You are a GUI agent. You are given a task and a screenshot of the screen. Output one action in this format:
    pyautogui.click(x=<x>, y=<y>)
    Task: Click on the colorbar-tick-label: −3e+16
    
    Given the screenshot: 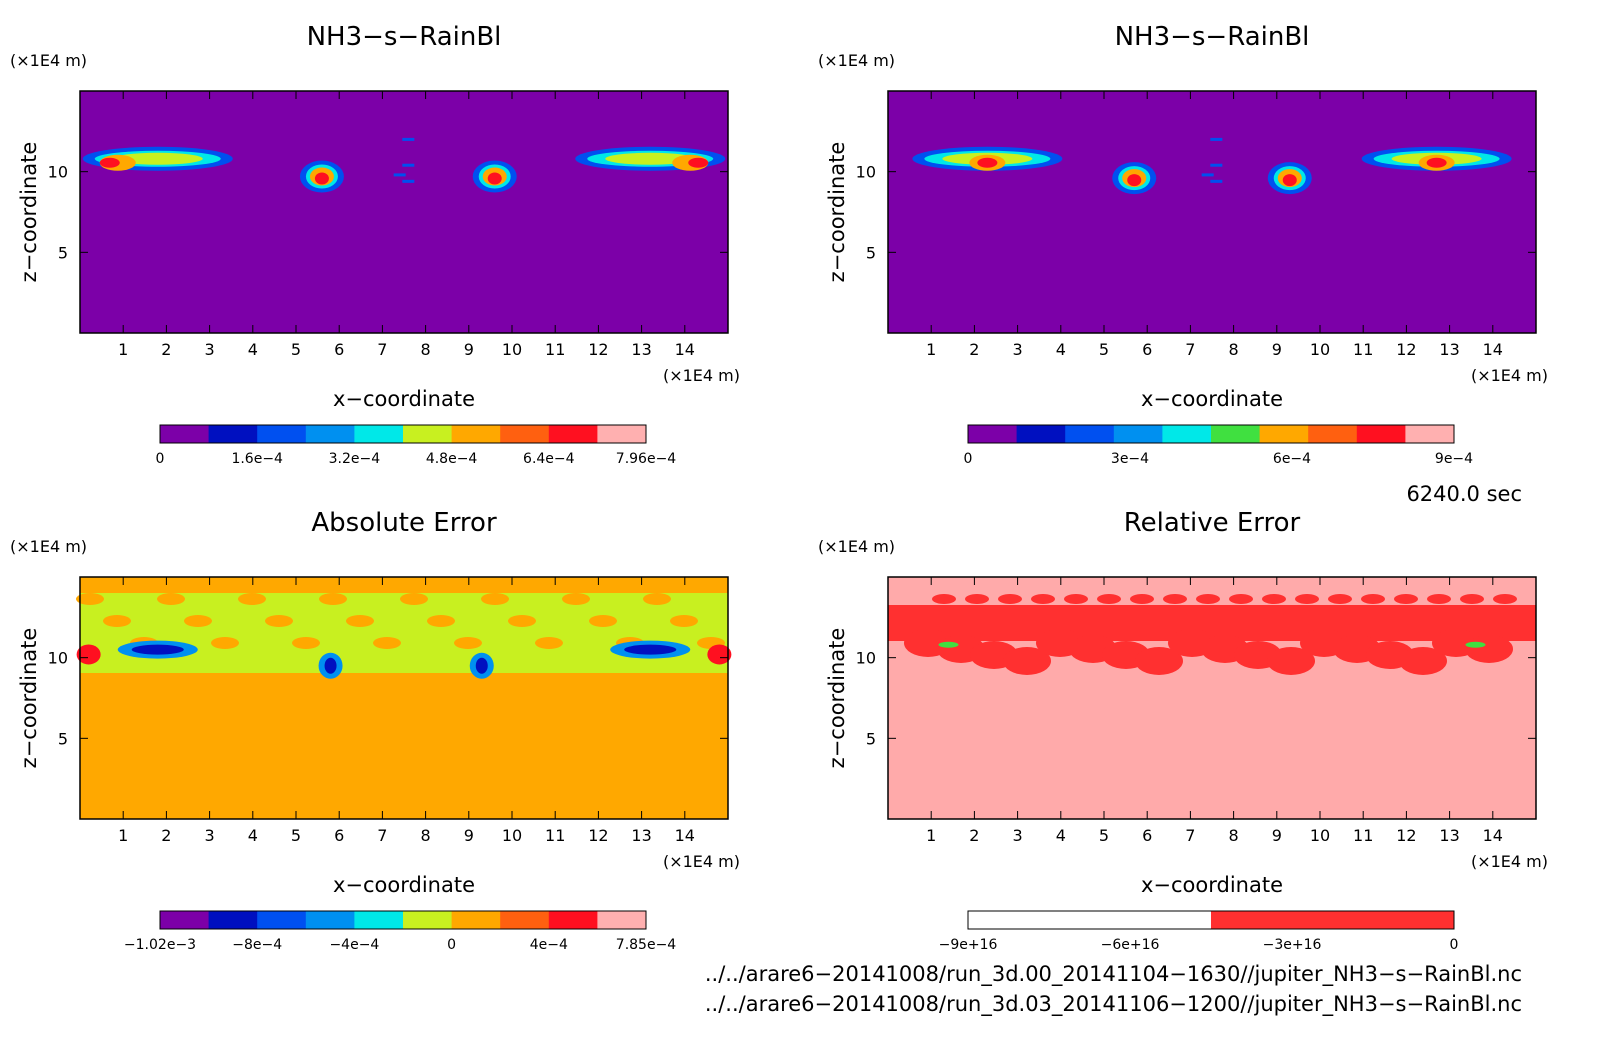 What is the action you would take?
    pyautogui.click(x=1292, y=945)
    